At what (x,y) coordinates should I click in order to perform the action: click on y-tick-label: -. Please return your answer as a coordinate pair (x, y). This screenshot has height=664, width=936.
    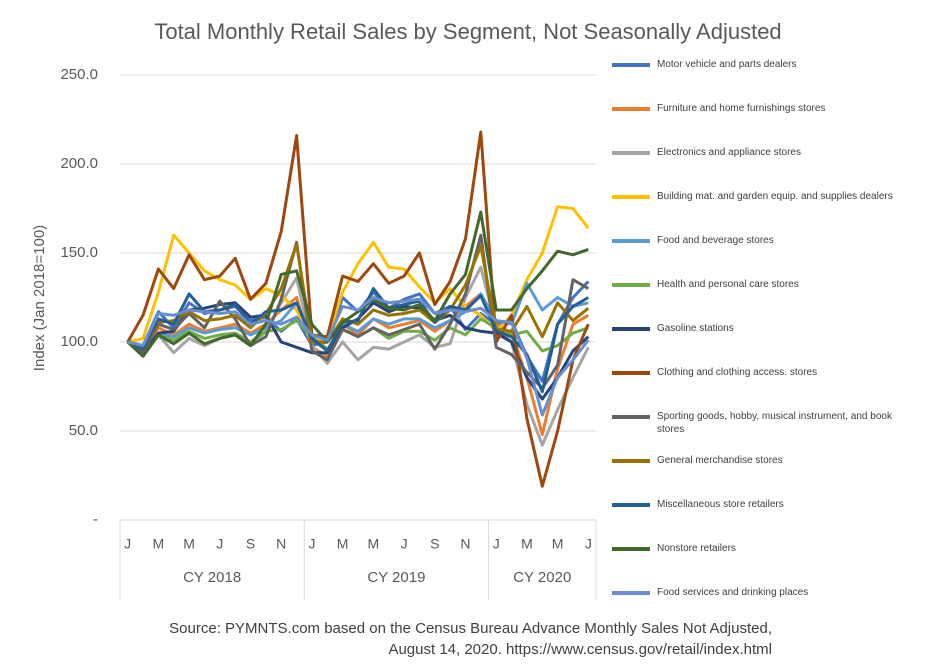
    Looking at the image, I should click on (95, 519).